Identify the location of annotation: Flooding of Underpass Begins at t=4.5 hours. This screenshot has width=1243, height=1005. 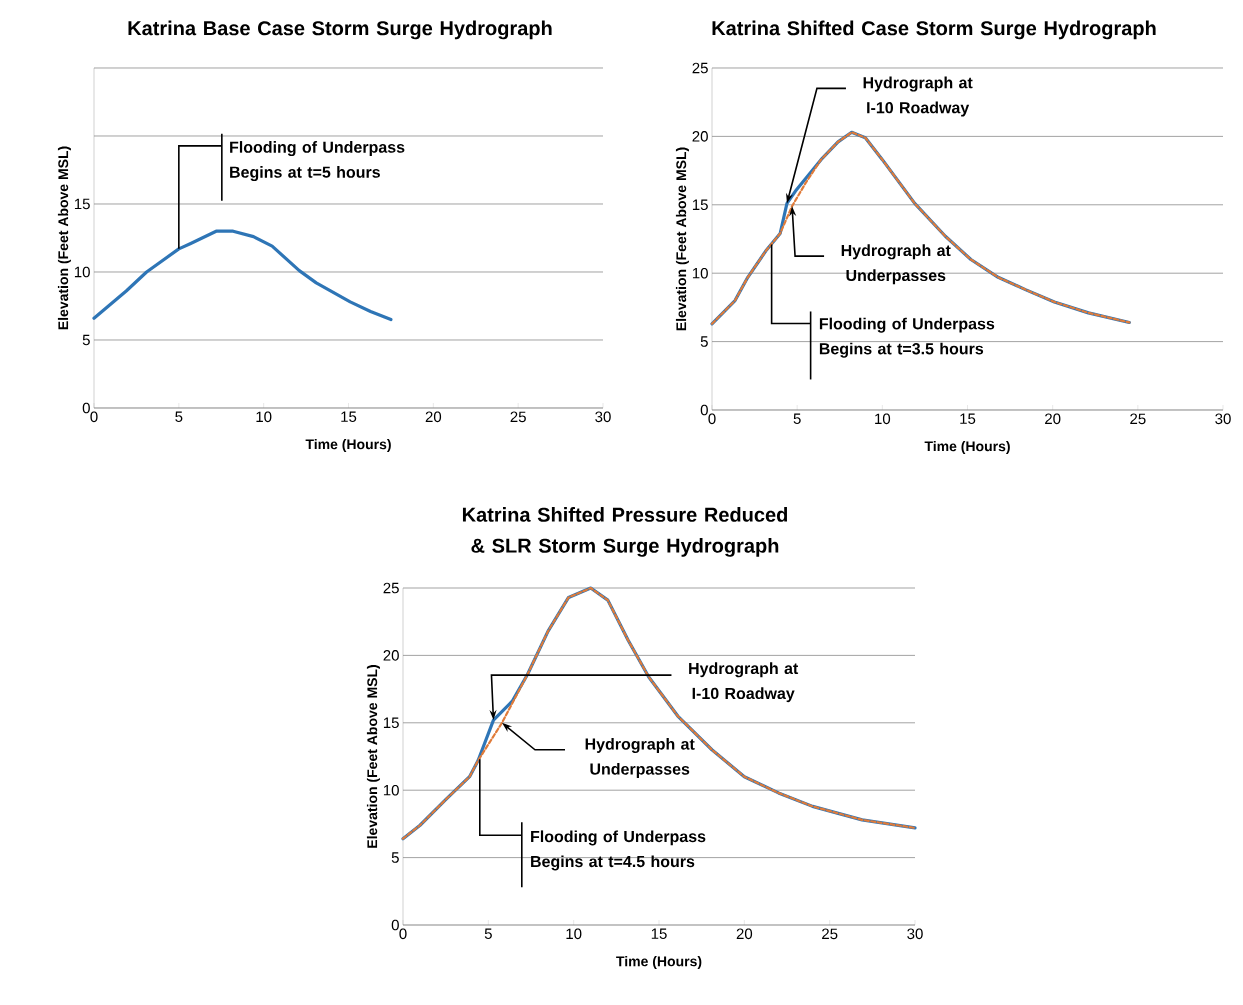
(618, 850).